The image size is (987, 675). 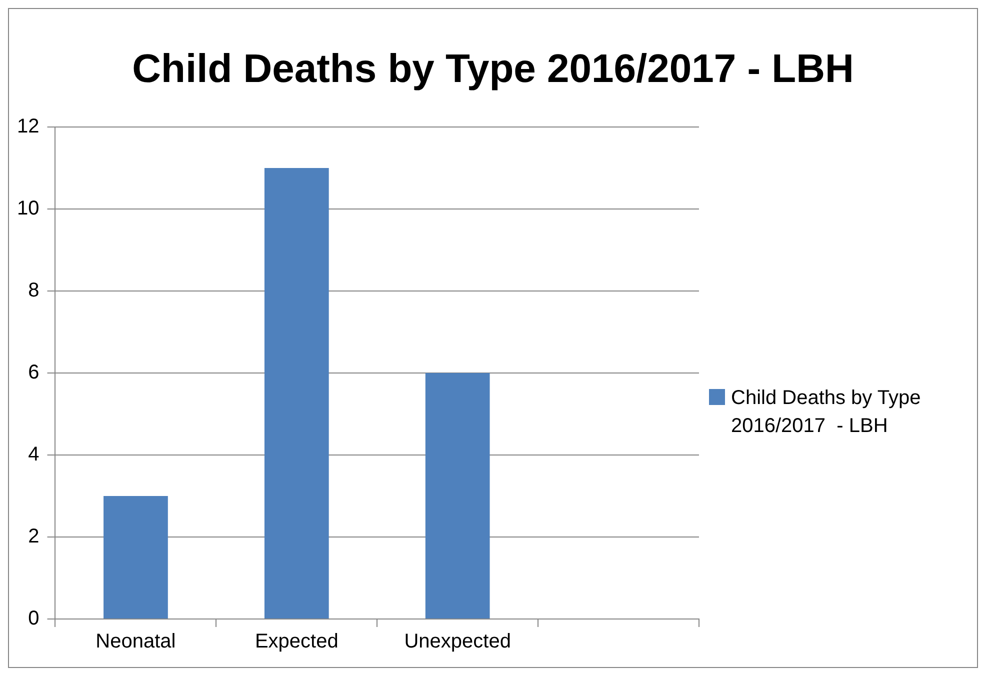 What do you see at coordinates (493, 70) in the screenshot?
I see `chart-title: Child Deaths by Type 2016/2017 - LBH` at bounding box center [493, 70].